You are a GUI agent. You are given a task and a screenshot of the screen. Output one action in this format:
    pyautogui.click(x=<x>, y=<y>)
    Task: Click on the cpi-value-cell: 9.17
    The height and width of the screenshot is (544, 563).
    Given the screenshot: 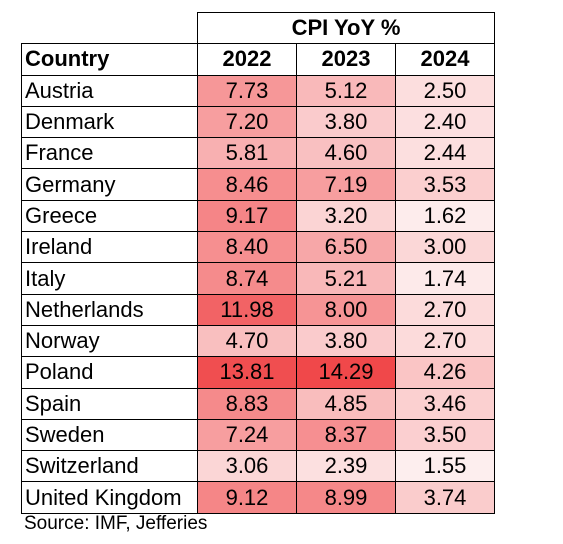 What is the action you would take?
    pyautogui.click(x=247, y=216)
    